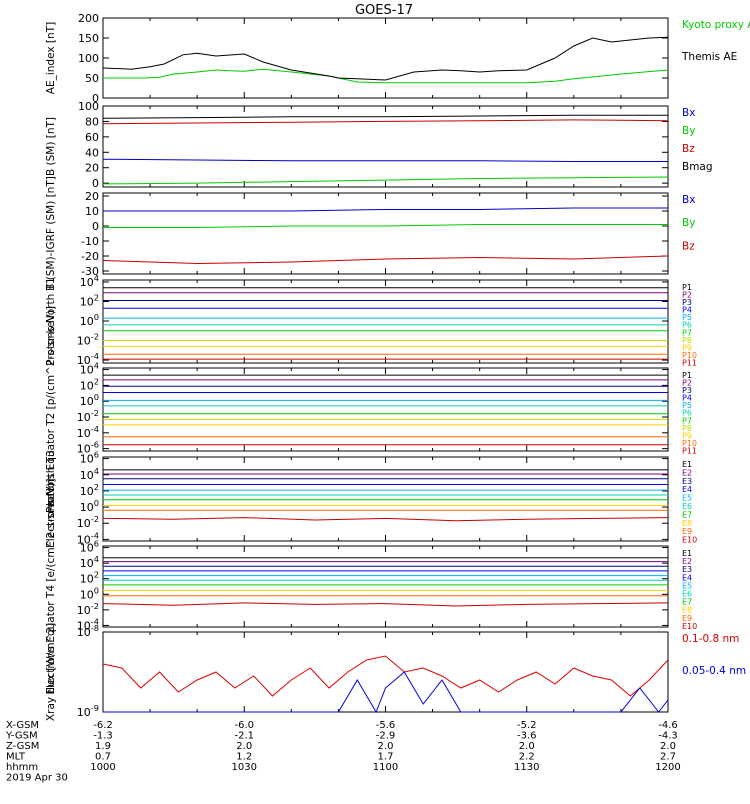  Describe the element at coordinates (51, 321) in the screenshot. I see `axis-label: Protons North T1` at that location.